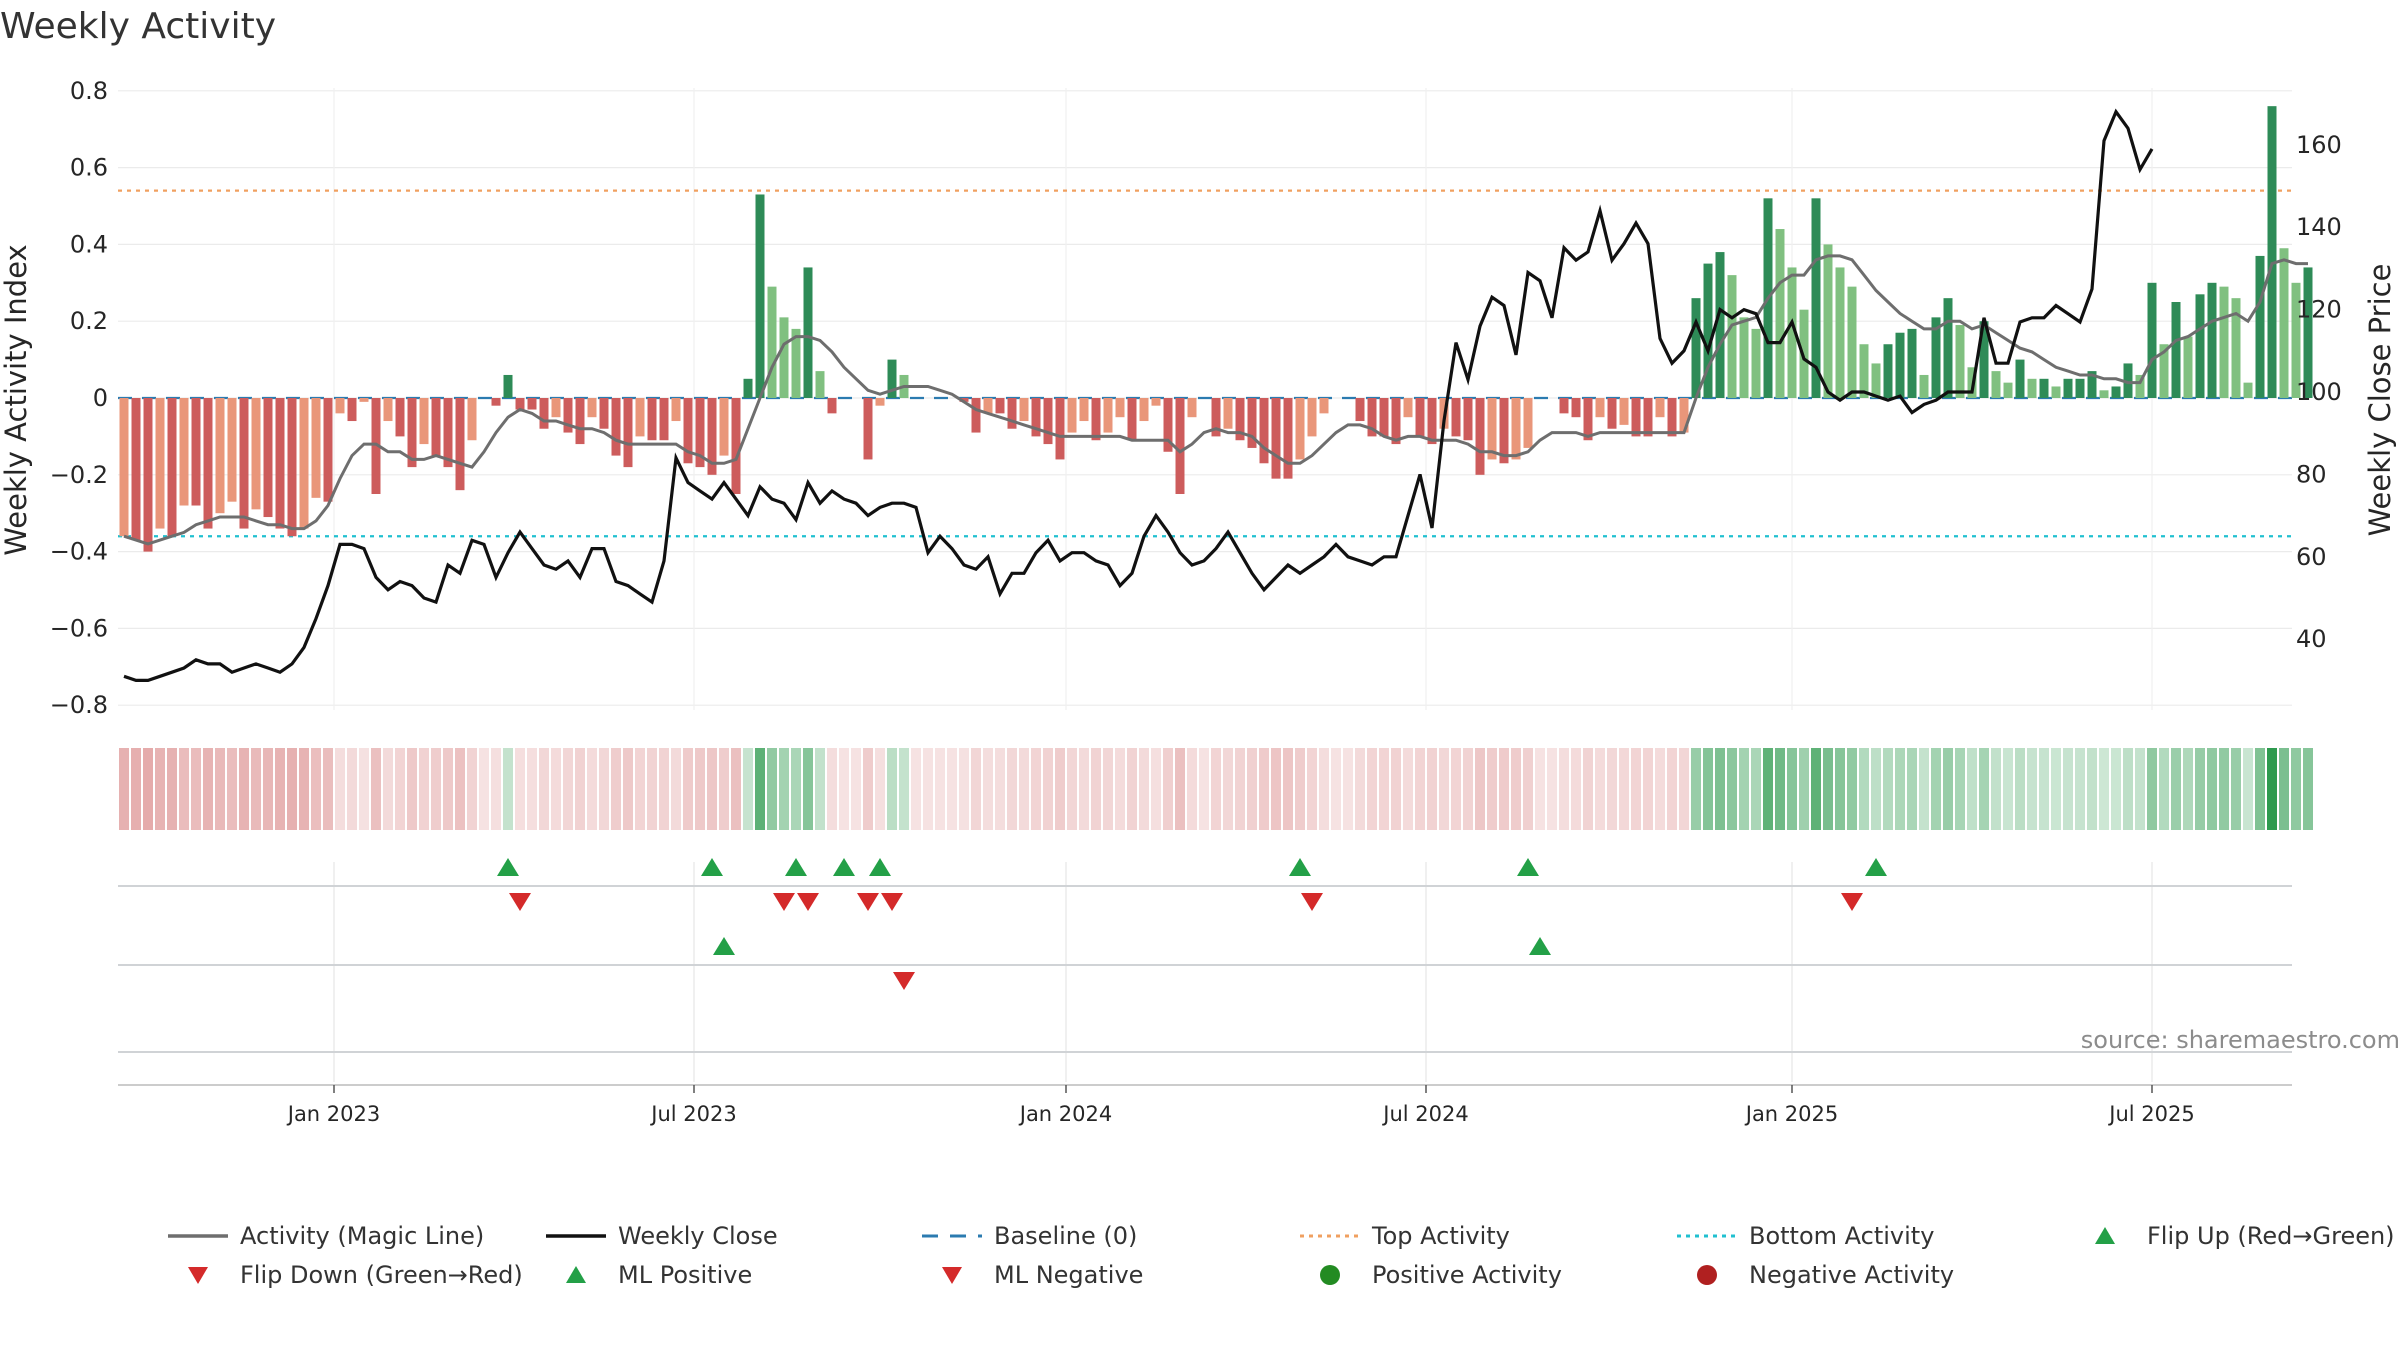 The image size is (2400, 1350). I want to click on source-credit: source: sharemaestro.com, so click(2240, 1040).